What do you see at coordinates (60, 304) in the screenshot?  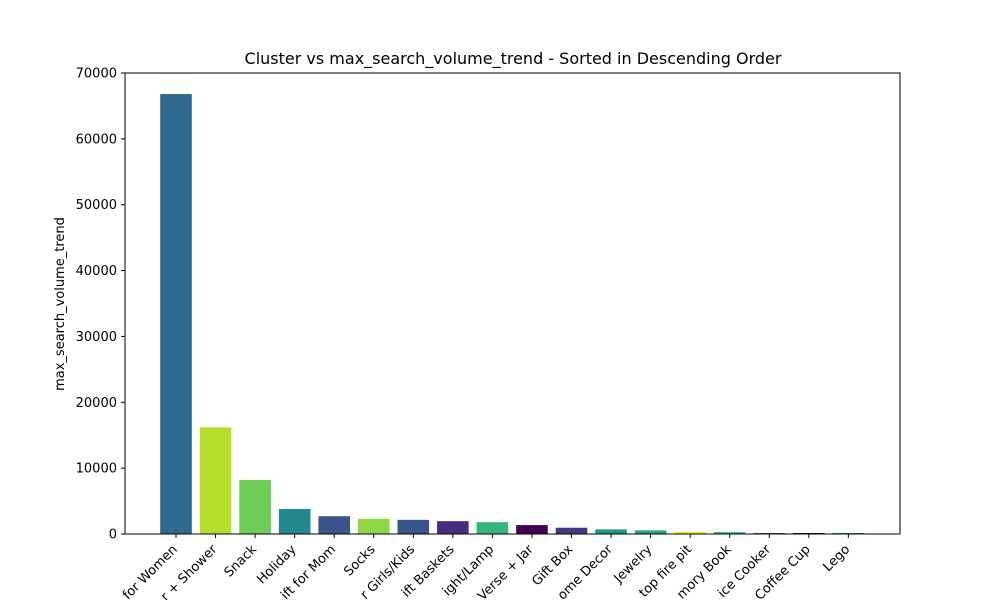 I see `y-axis-label: max_search_volume_trend` at bounding box center [60, 304].